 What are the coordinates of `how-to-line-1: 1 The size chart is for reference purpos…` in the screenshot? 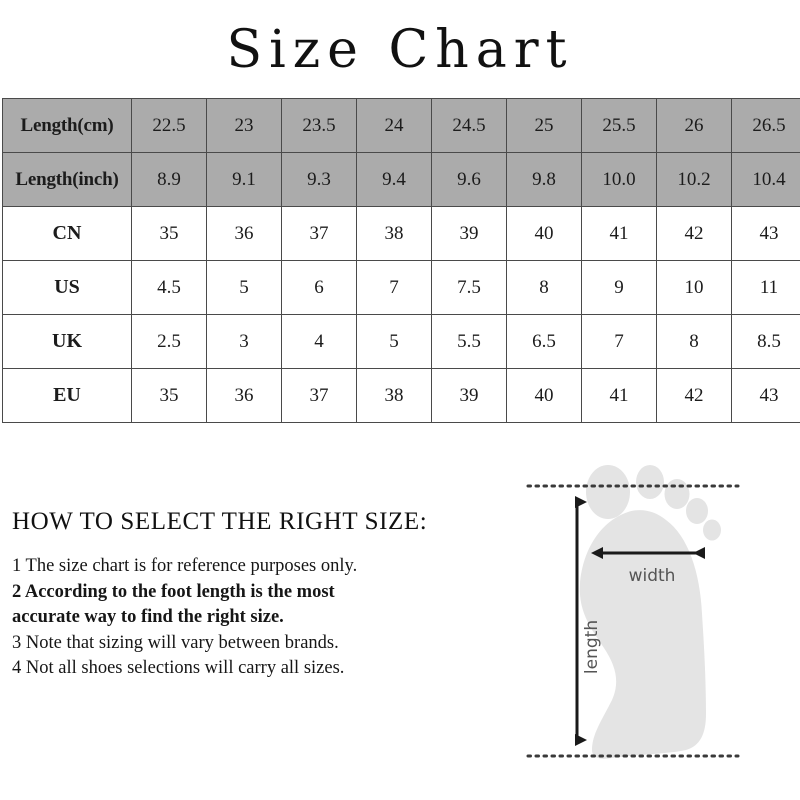 It's located at (185, 566).